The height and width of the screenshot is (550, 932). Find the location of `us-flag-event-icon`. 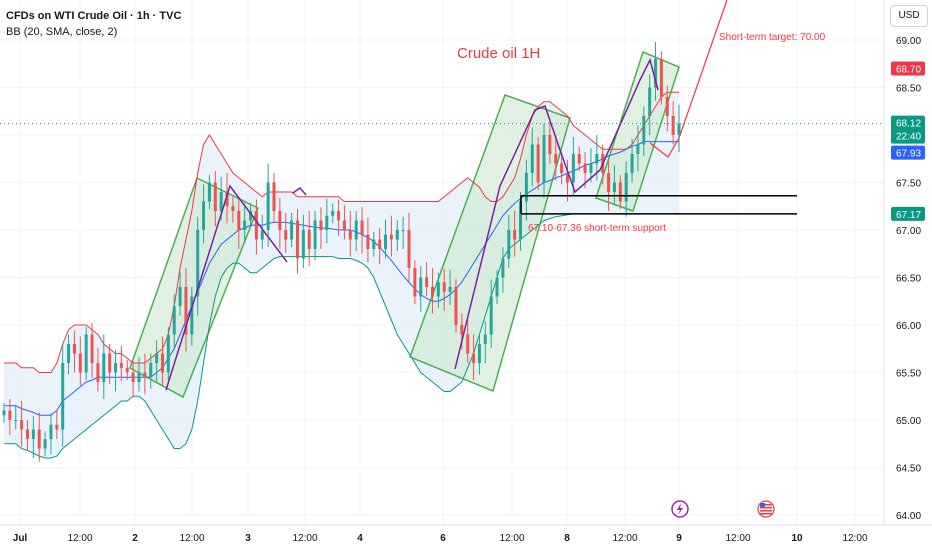

us-flag-event-icon is located at coordinates (766, 509).